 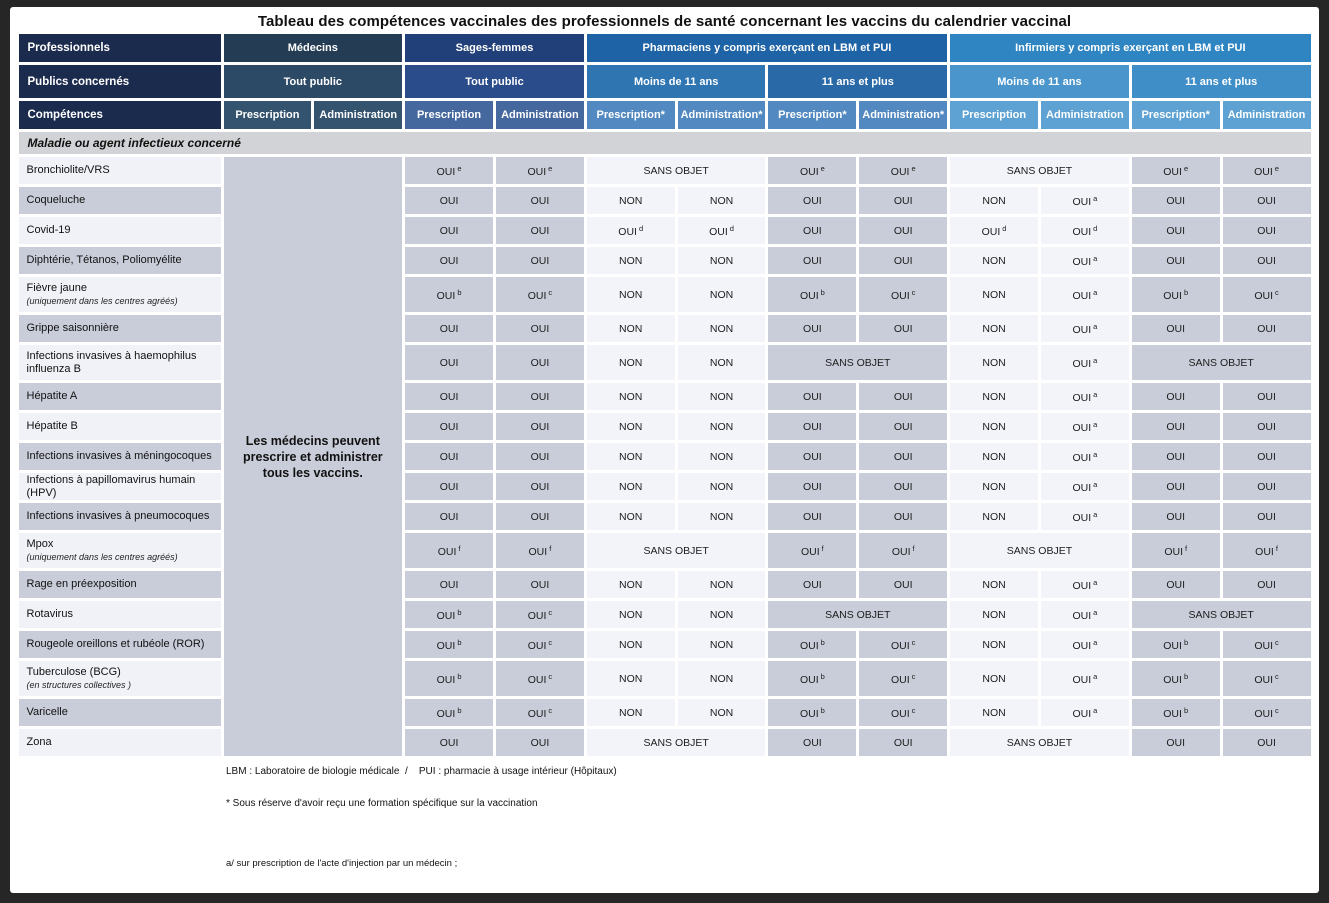 What do you see at coordinates (1084, 486) in the screenshot?
I see `cell-infections-a-papillomavirus-humain-hpv-7: OUI a` at bounding box center [1084, 486].